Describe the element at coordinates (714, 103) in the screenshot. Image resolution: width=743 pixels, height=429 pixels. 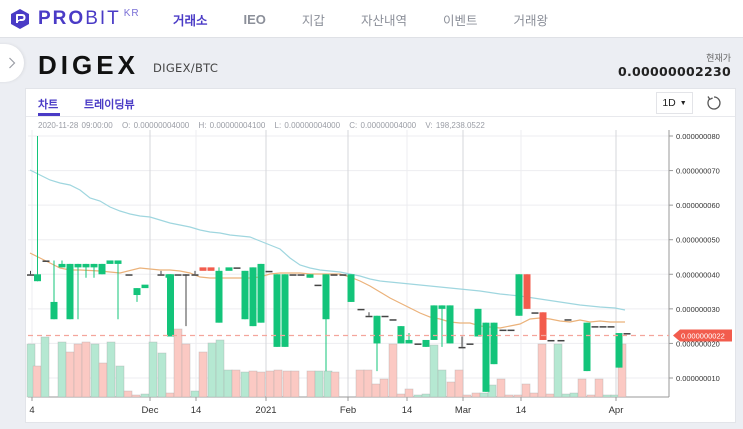
I see `refresh-icon` at that location.